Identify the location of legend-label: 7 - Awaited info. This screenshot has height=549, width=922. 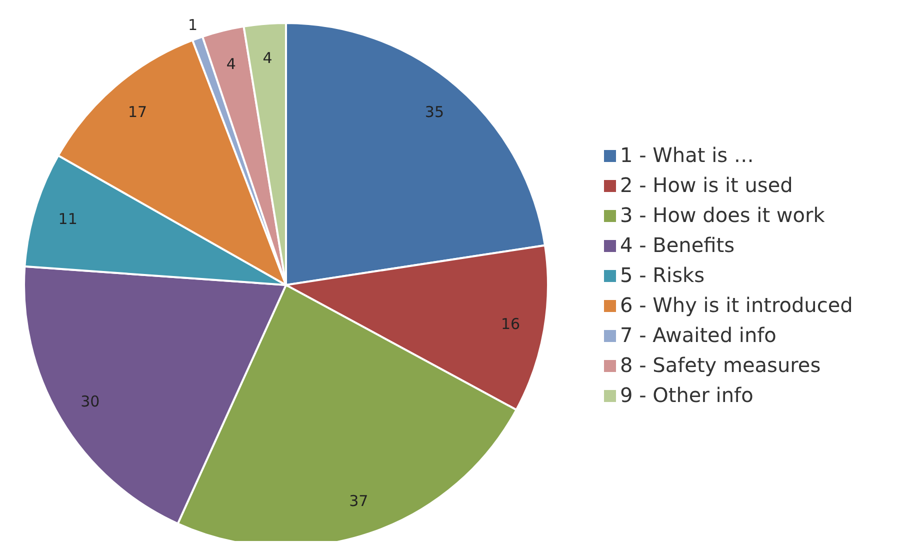
(698, 334).